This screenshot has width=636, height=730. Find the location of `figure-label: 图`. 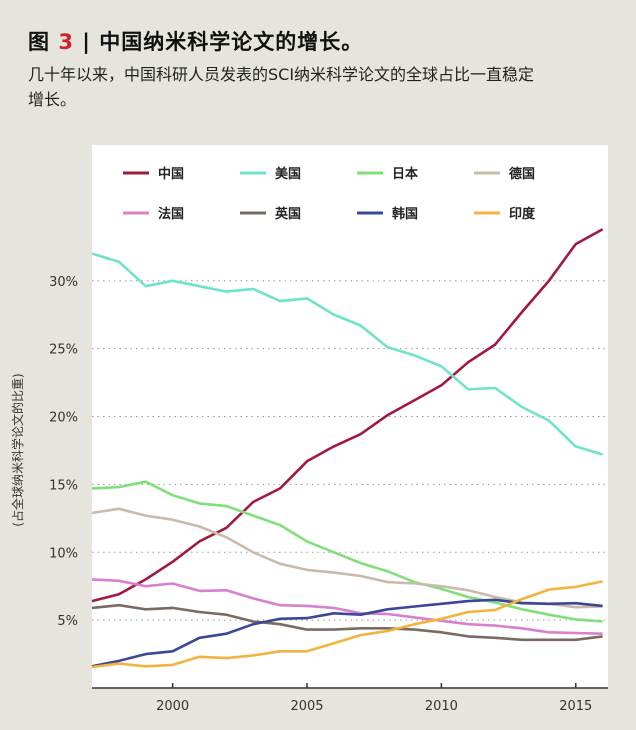

figure-label: 图 is located at coordinates (39, 42).